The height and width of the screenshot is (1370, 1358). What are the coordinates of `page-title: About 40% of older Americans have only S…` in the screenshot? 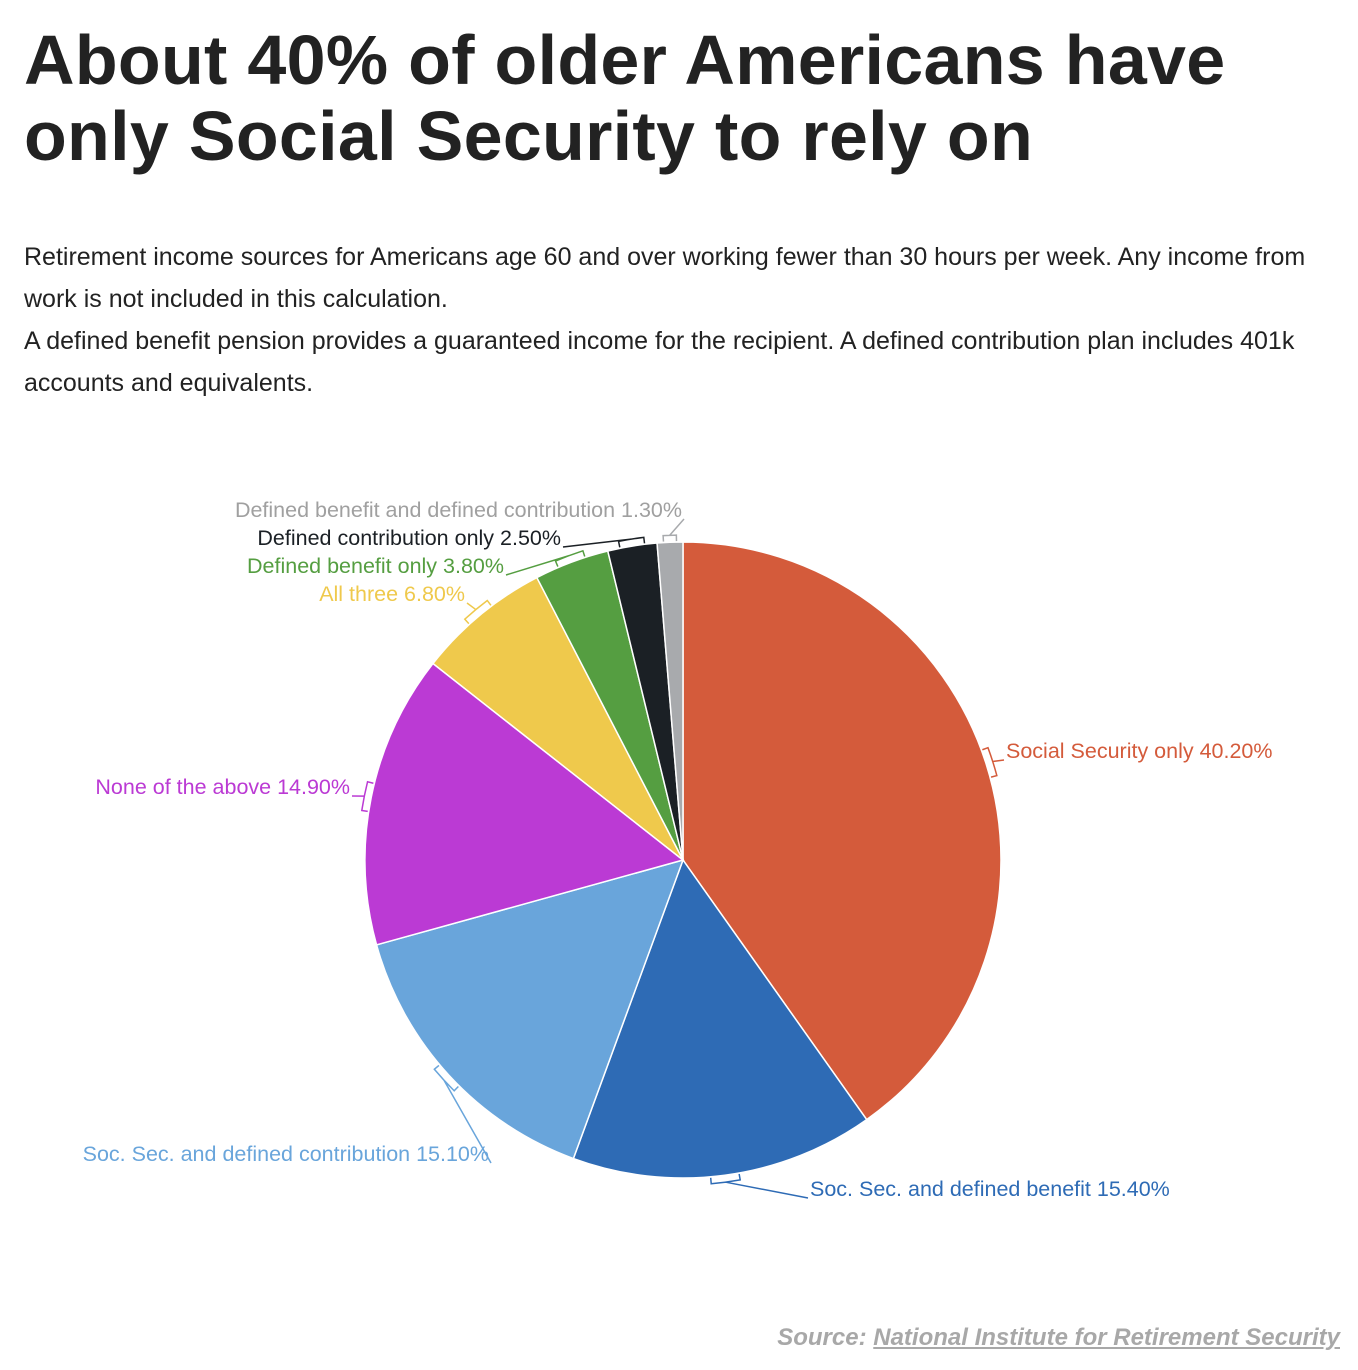 It's located at (625, 98).